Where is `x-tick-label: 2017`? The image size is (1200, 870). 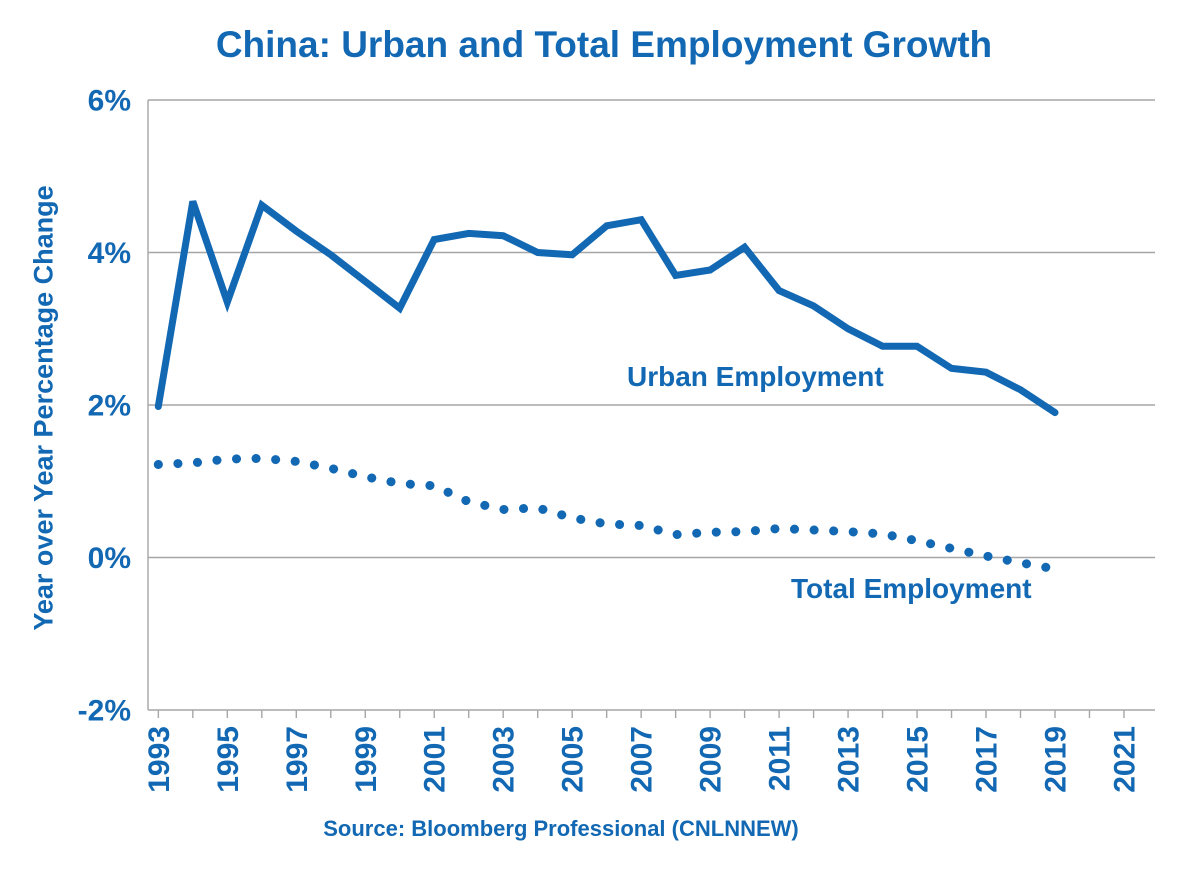 x-tick-label: 2017 is located at coordinates (987, 759).